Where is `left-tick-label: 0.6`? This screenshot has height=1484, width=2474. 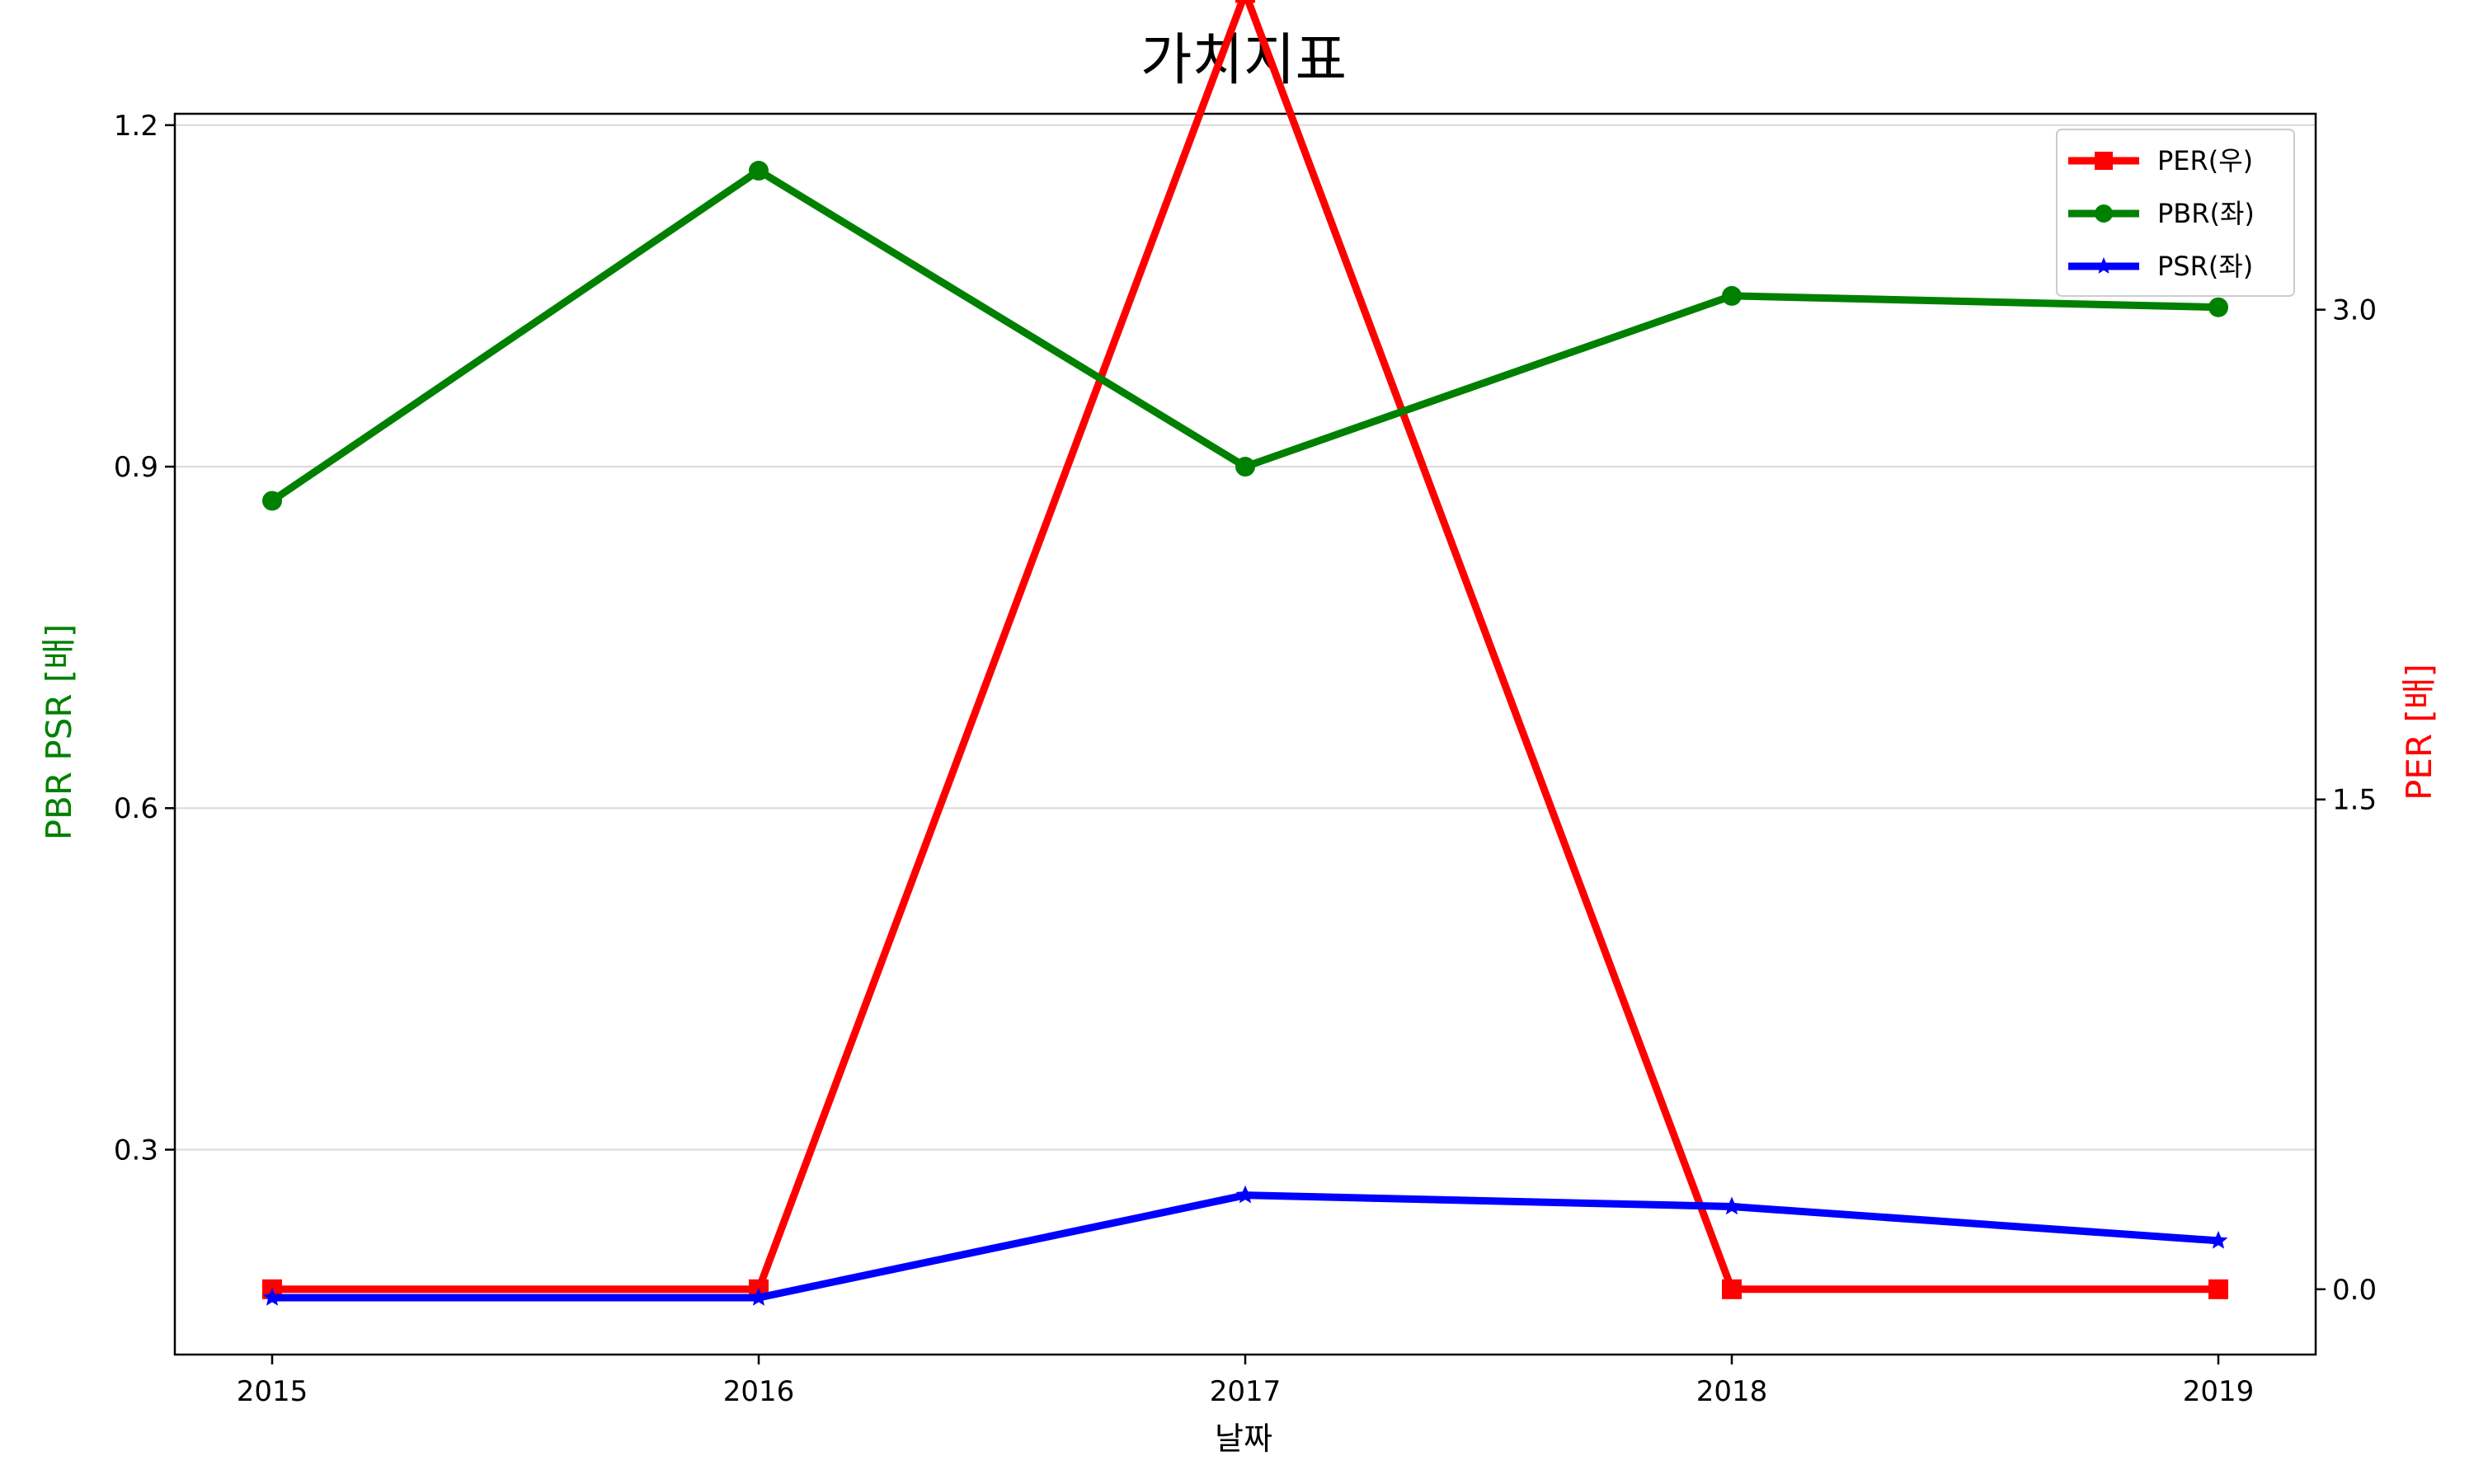 left-tick-label: 0.6 is located at coordinates (136, 808).